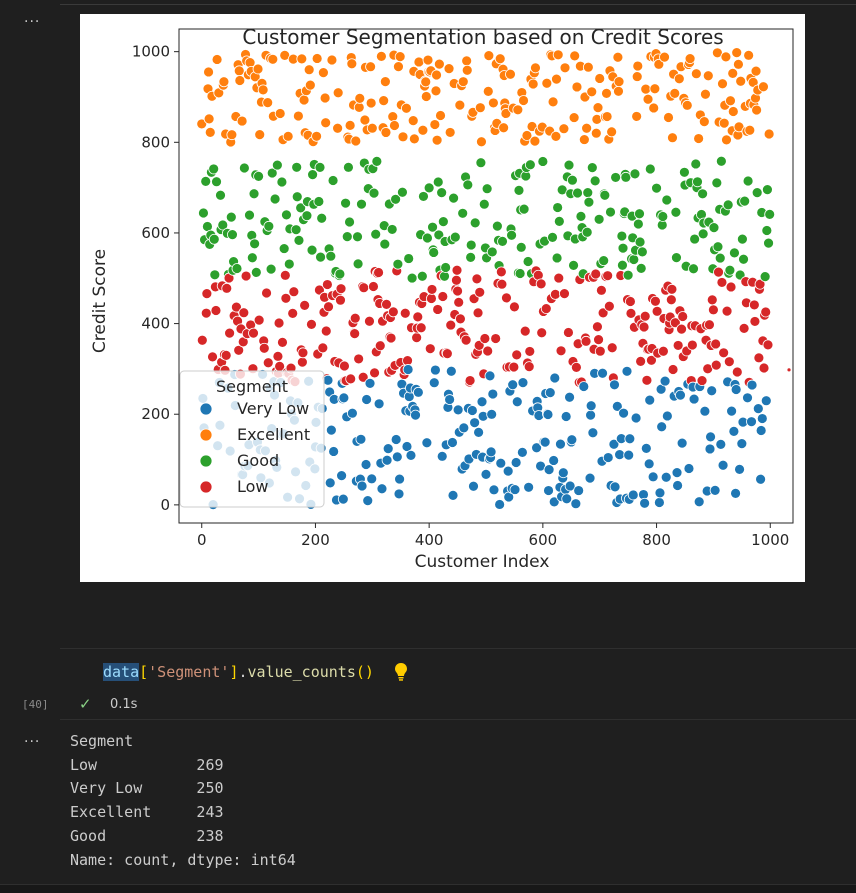  I want to click on top-cell-border, so click(458, 2).